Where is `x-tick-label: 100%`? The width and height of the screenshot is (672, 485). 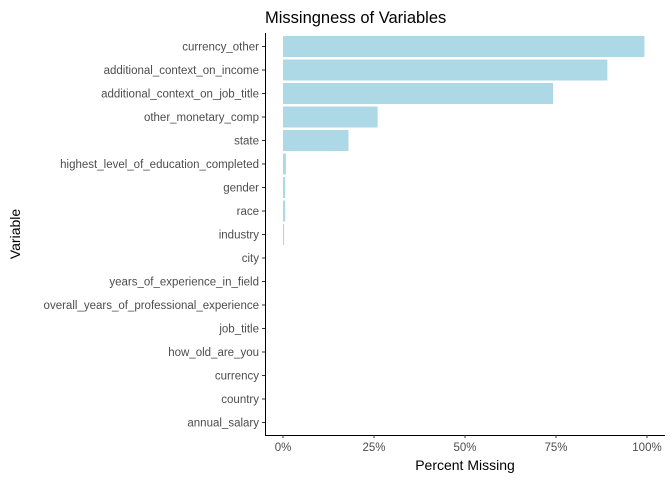 x-tick-label: 100% is located at coordinates (646, 448).